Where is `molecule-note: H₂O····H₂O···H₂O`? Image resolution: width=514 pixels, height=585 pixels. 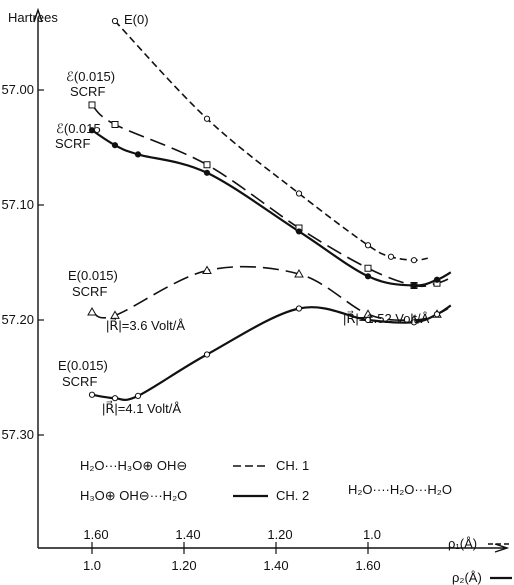 molecule-note: H₂O····H₂O···H₂O is located at coordinates (400, 489).